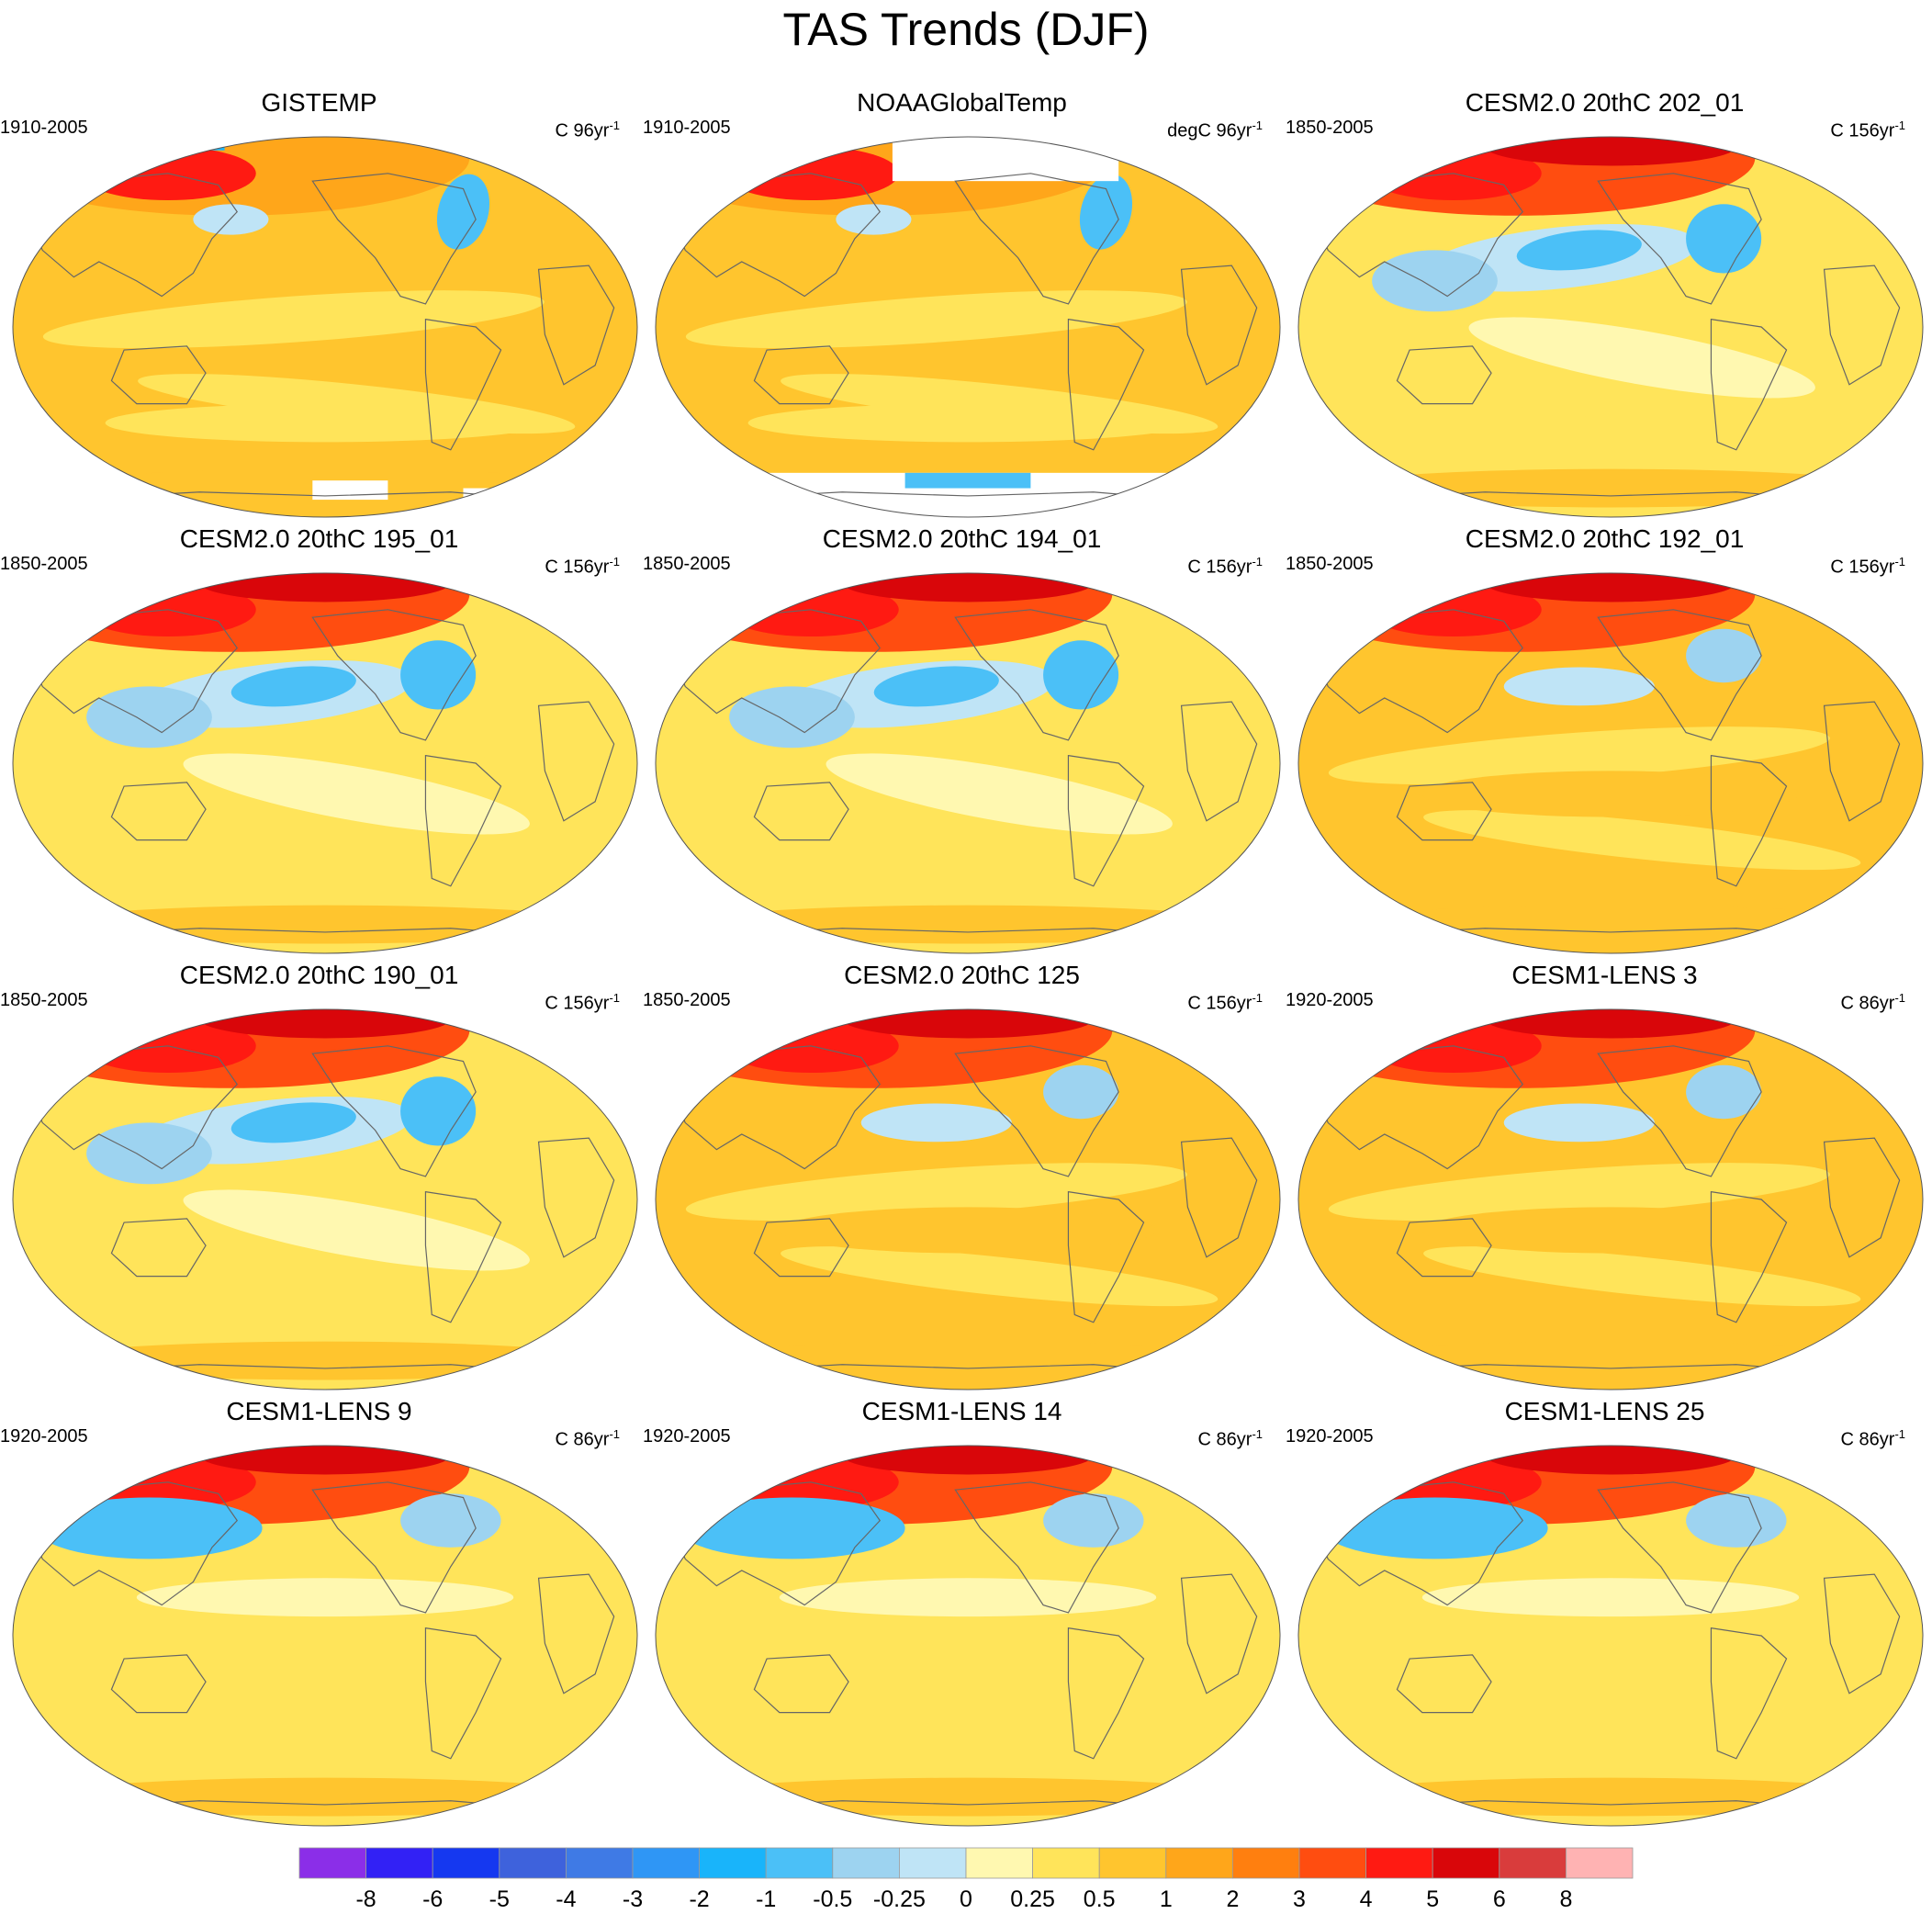 The width and height of the screenshot is (1932, 1914). I want to click on colorbar-tick-label: 0.25, so click(1032, 1899).